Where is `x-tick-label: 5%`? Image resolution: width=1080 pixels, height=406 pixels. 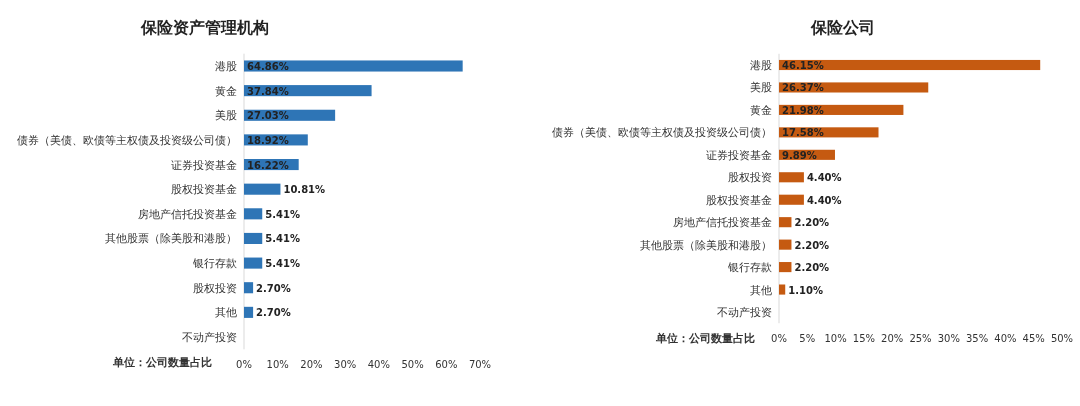 x-tick-label: 5% is located at coordinates (807, 338).